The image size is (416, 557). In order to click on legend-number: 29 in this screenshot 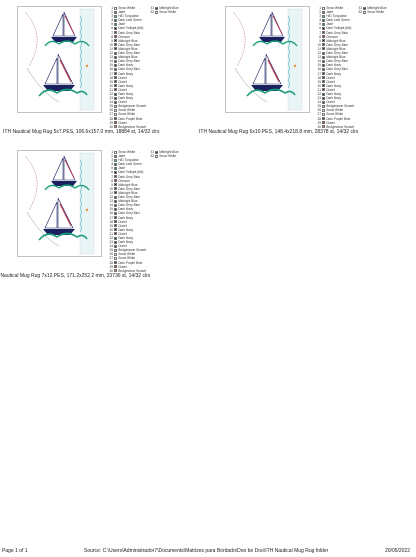, I will do `click(111, 266)`.